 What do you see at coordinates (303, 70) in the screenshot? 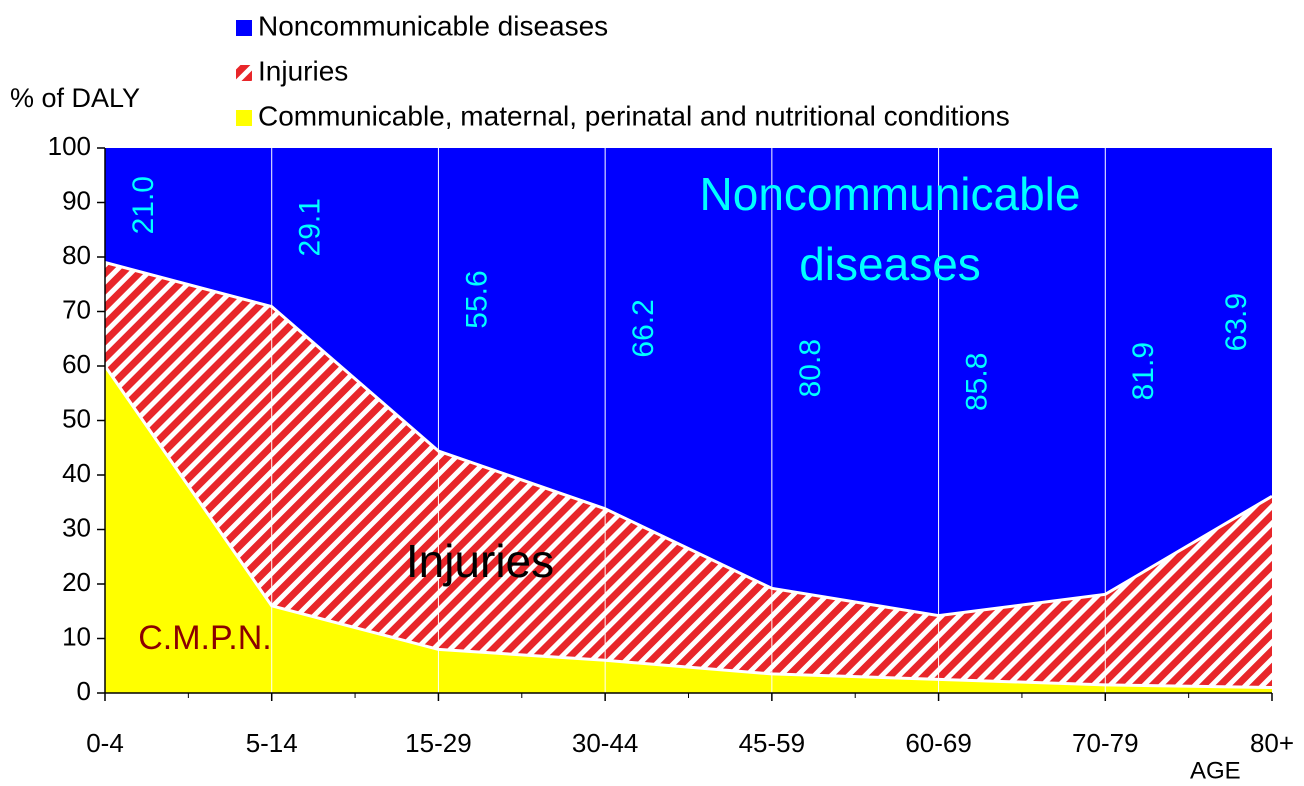
I see `legend-label: Injuries` at bounding box center [303, 70].